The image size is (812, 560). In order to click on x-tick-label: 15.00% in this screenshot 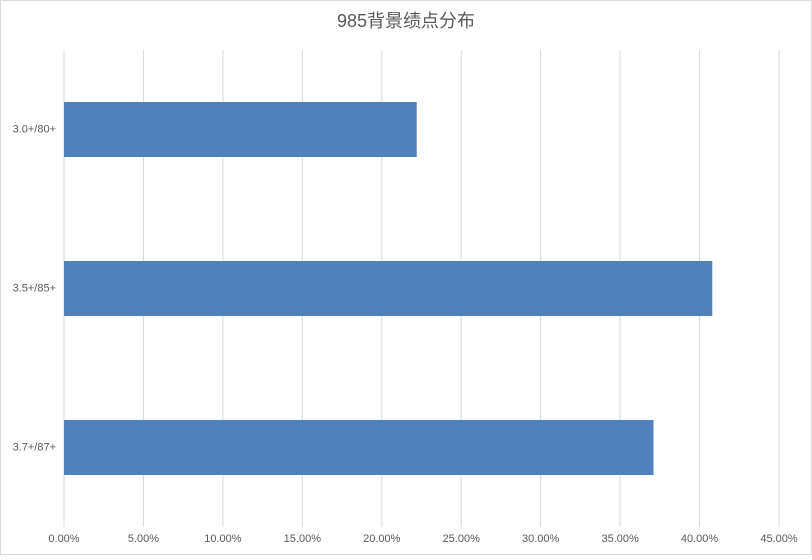, I will do `click(303, 539)`.